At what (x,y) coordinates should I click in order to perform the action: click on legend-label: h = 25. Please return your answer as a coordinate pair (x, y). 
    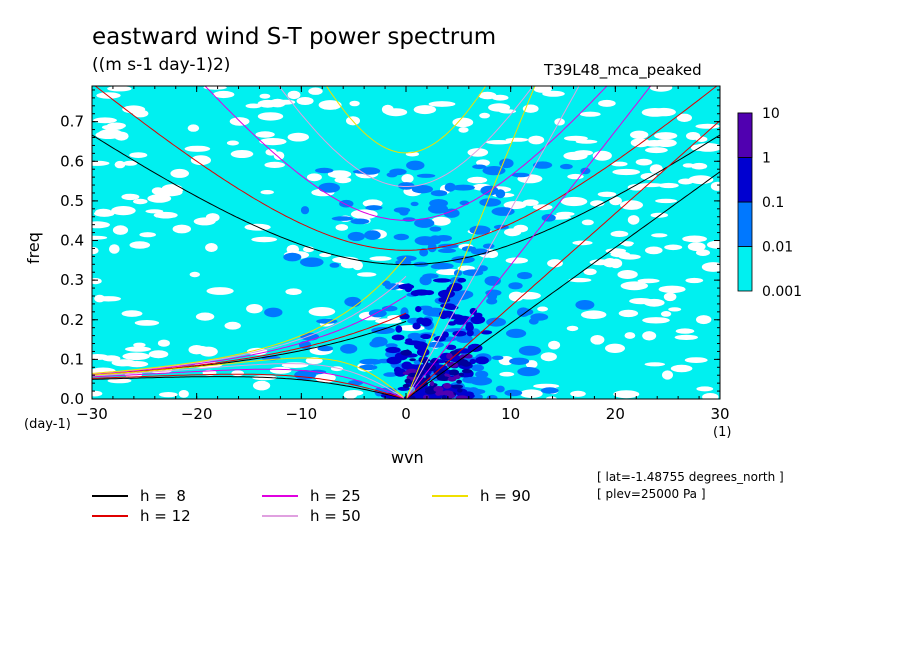
    Looking at the image, I should click on (335, 496).